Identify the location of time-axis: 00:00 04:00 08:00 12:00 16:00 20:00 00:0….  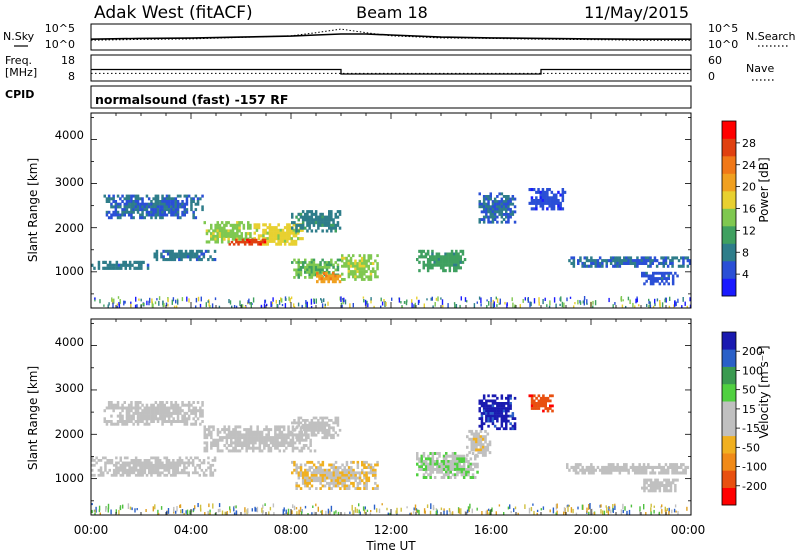
(390, 538).